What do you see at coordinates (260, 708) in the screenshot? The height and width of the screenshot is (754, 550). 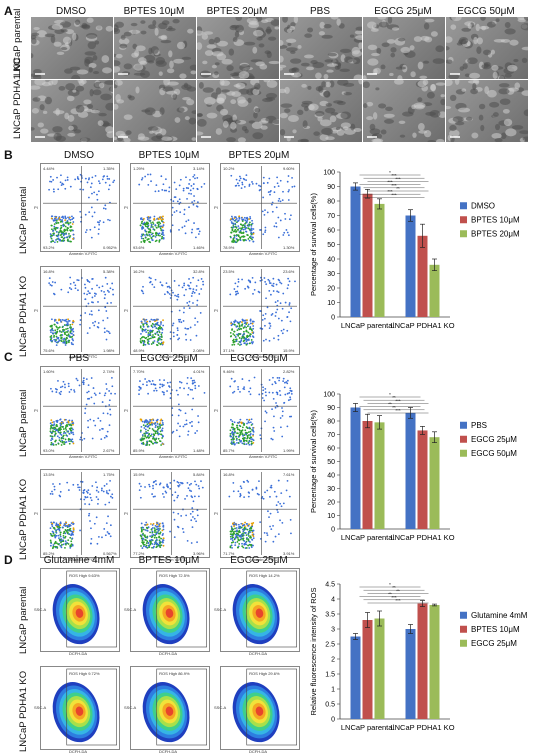 I see `flow-cytometry-plot: ROS High 29.6%` at bounding box center [260, 708].